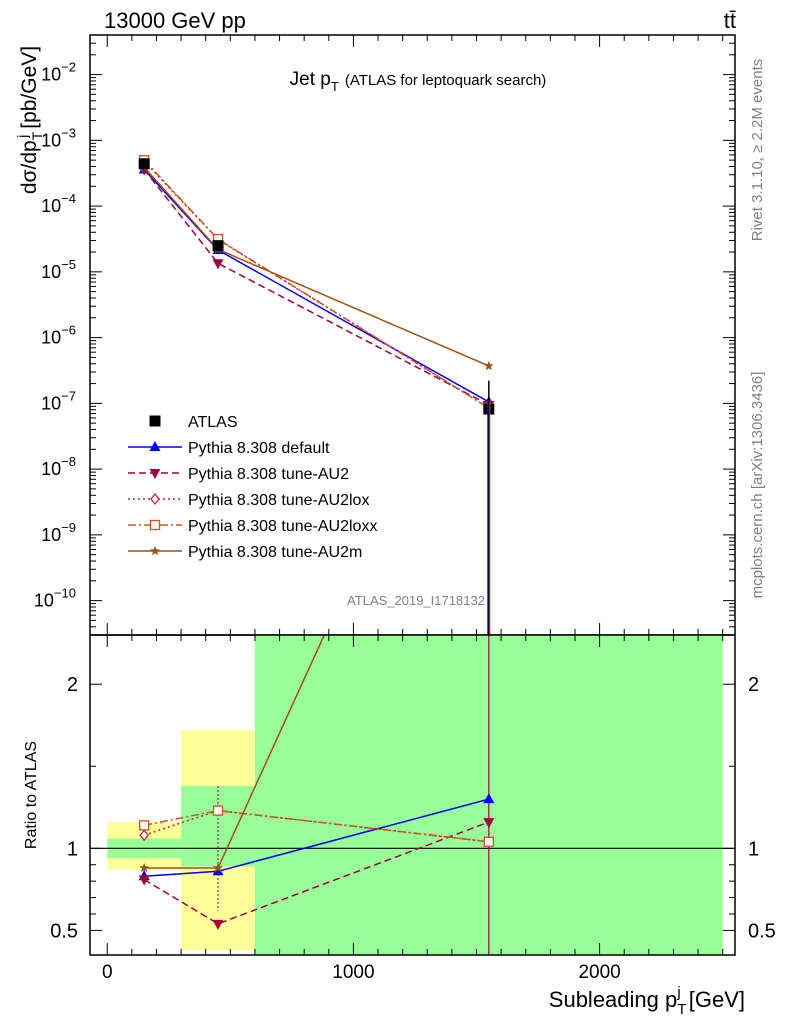 The height and width of the screenshot is (1024, 786). Describe the element at coordinates (282, 526) in the screenshot. I see `legend-label: Pythia 8.308 tune-AU2loxx` at that location.